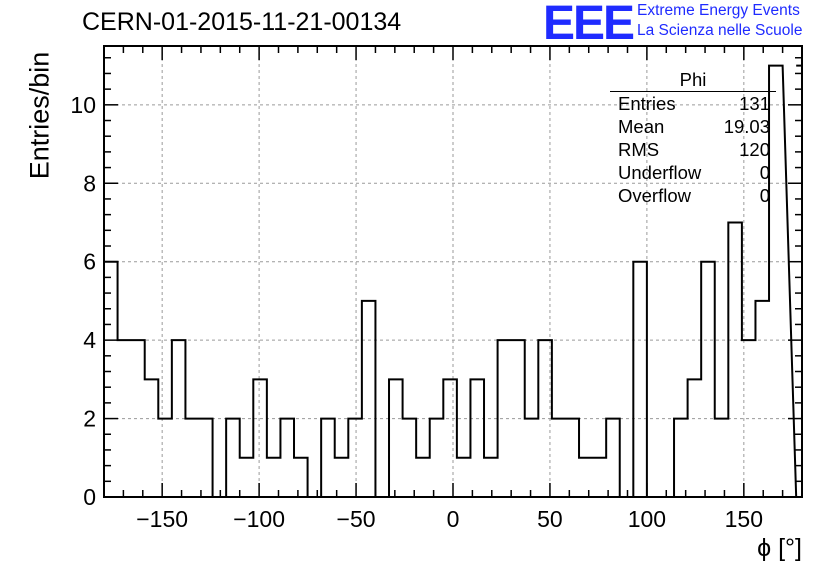  I want to click on run-title: CERN-01-2015-11-21-00134, so click(242, 22).